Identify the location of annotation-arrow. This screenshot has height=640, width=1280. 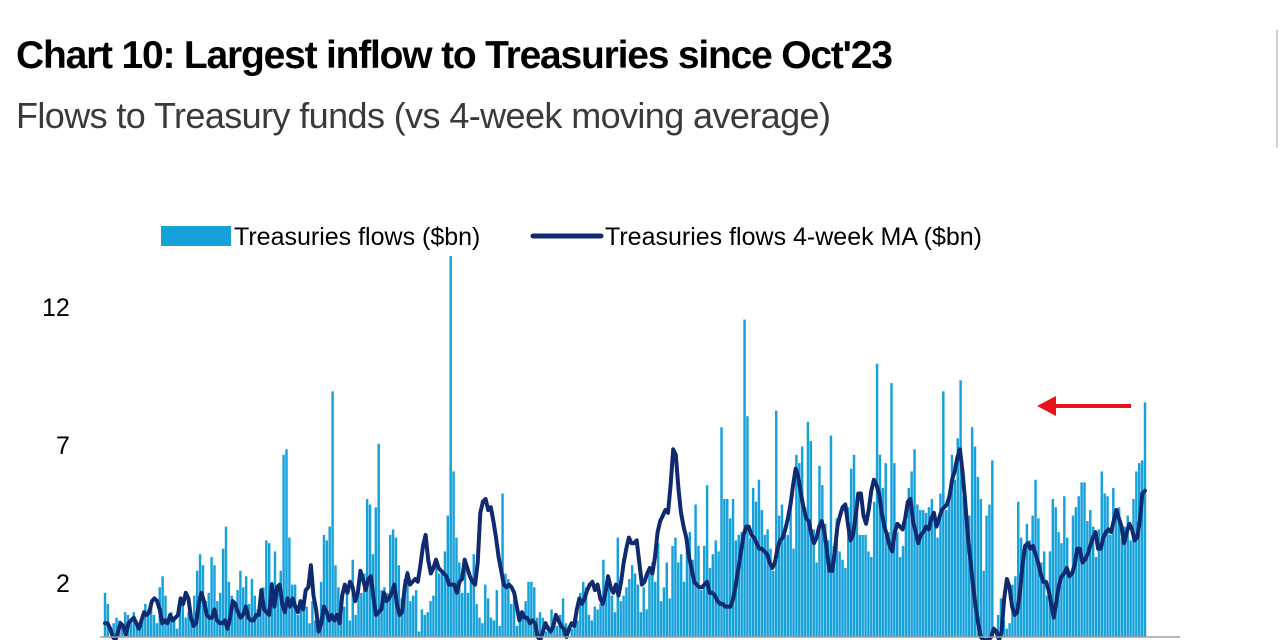
(1084, 406).